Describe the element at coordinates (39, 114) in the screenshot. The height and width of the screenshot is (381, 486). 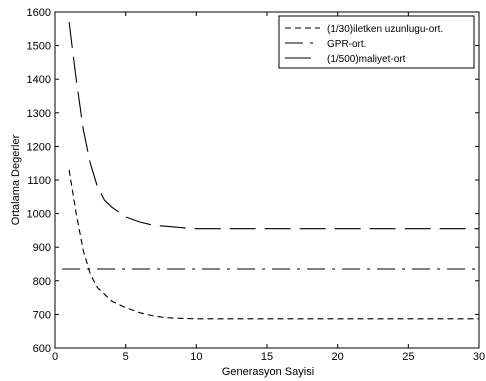
I see `y-tick-label: 1300` at that location.